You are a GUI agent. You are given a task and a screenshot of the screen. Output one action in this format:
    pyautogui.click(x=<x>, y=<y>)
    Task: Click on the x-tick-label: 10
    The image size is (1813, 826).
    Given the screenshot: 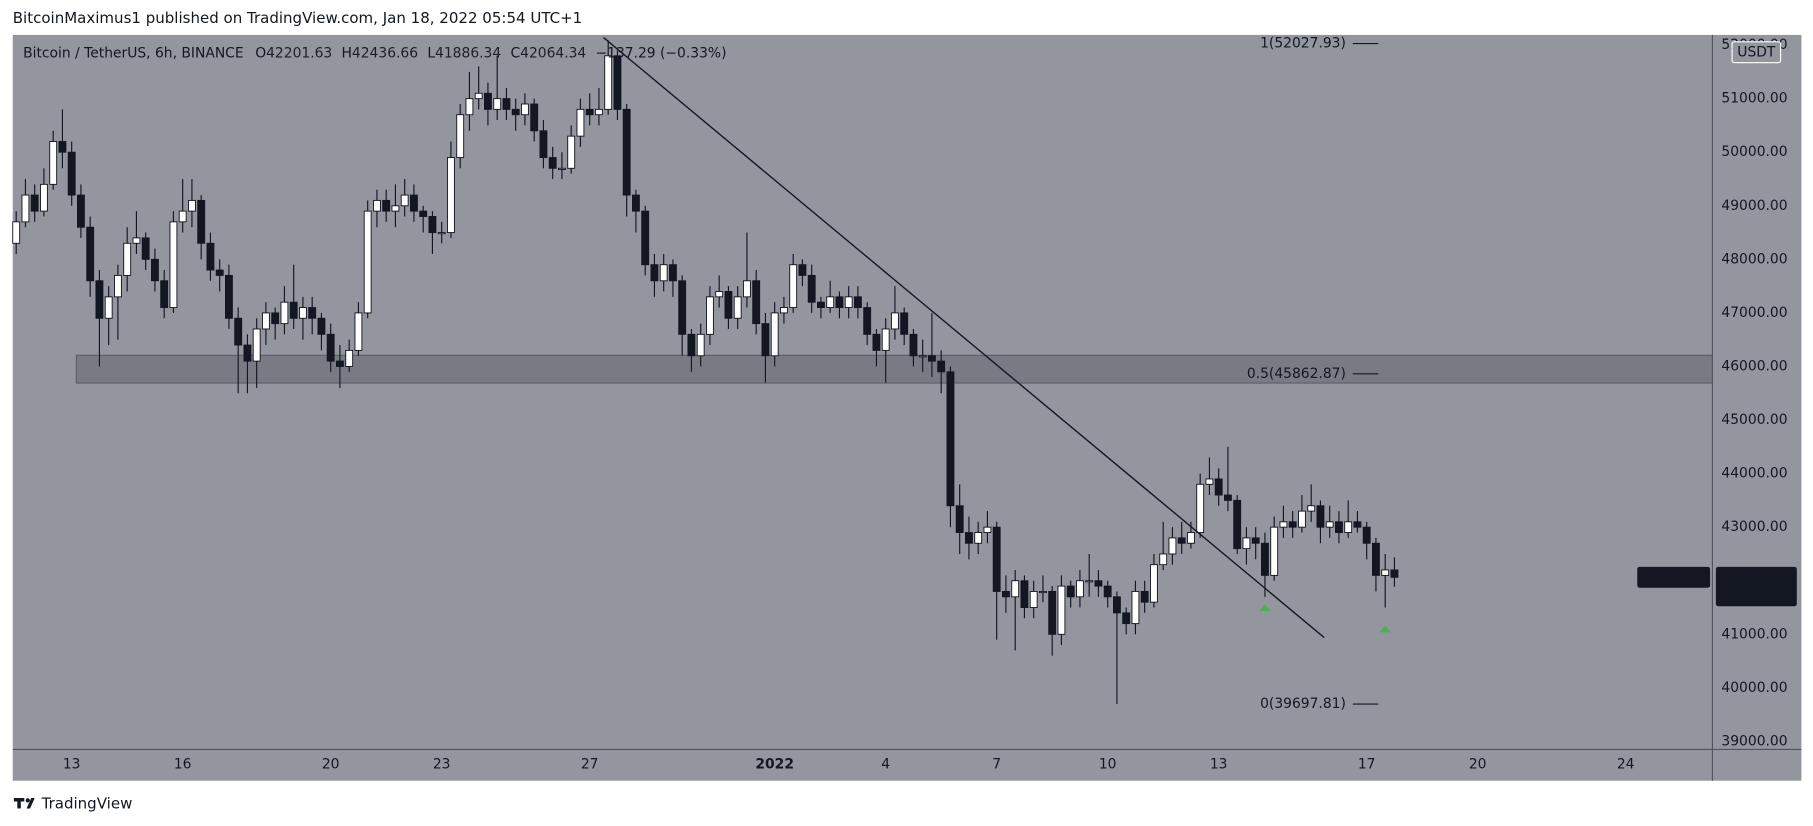 What is the action you would take?
    pyautogui.click(x=1108, y=765)
    